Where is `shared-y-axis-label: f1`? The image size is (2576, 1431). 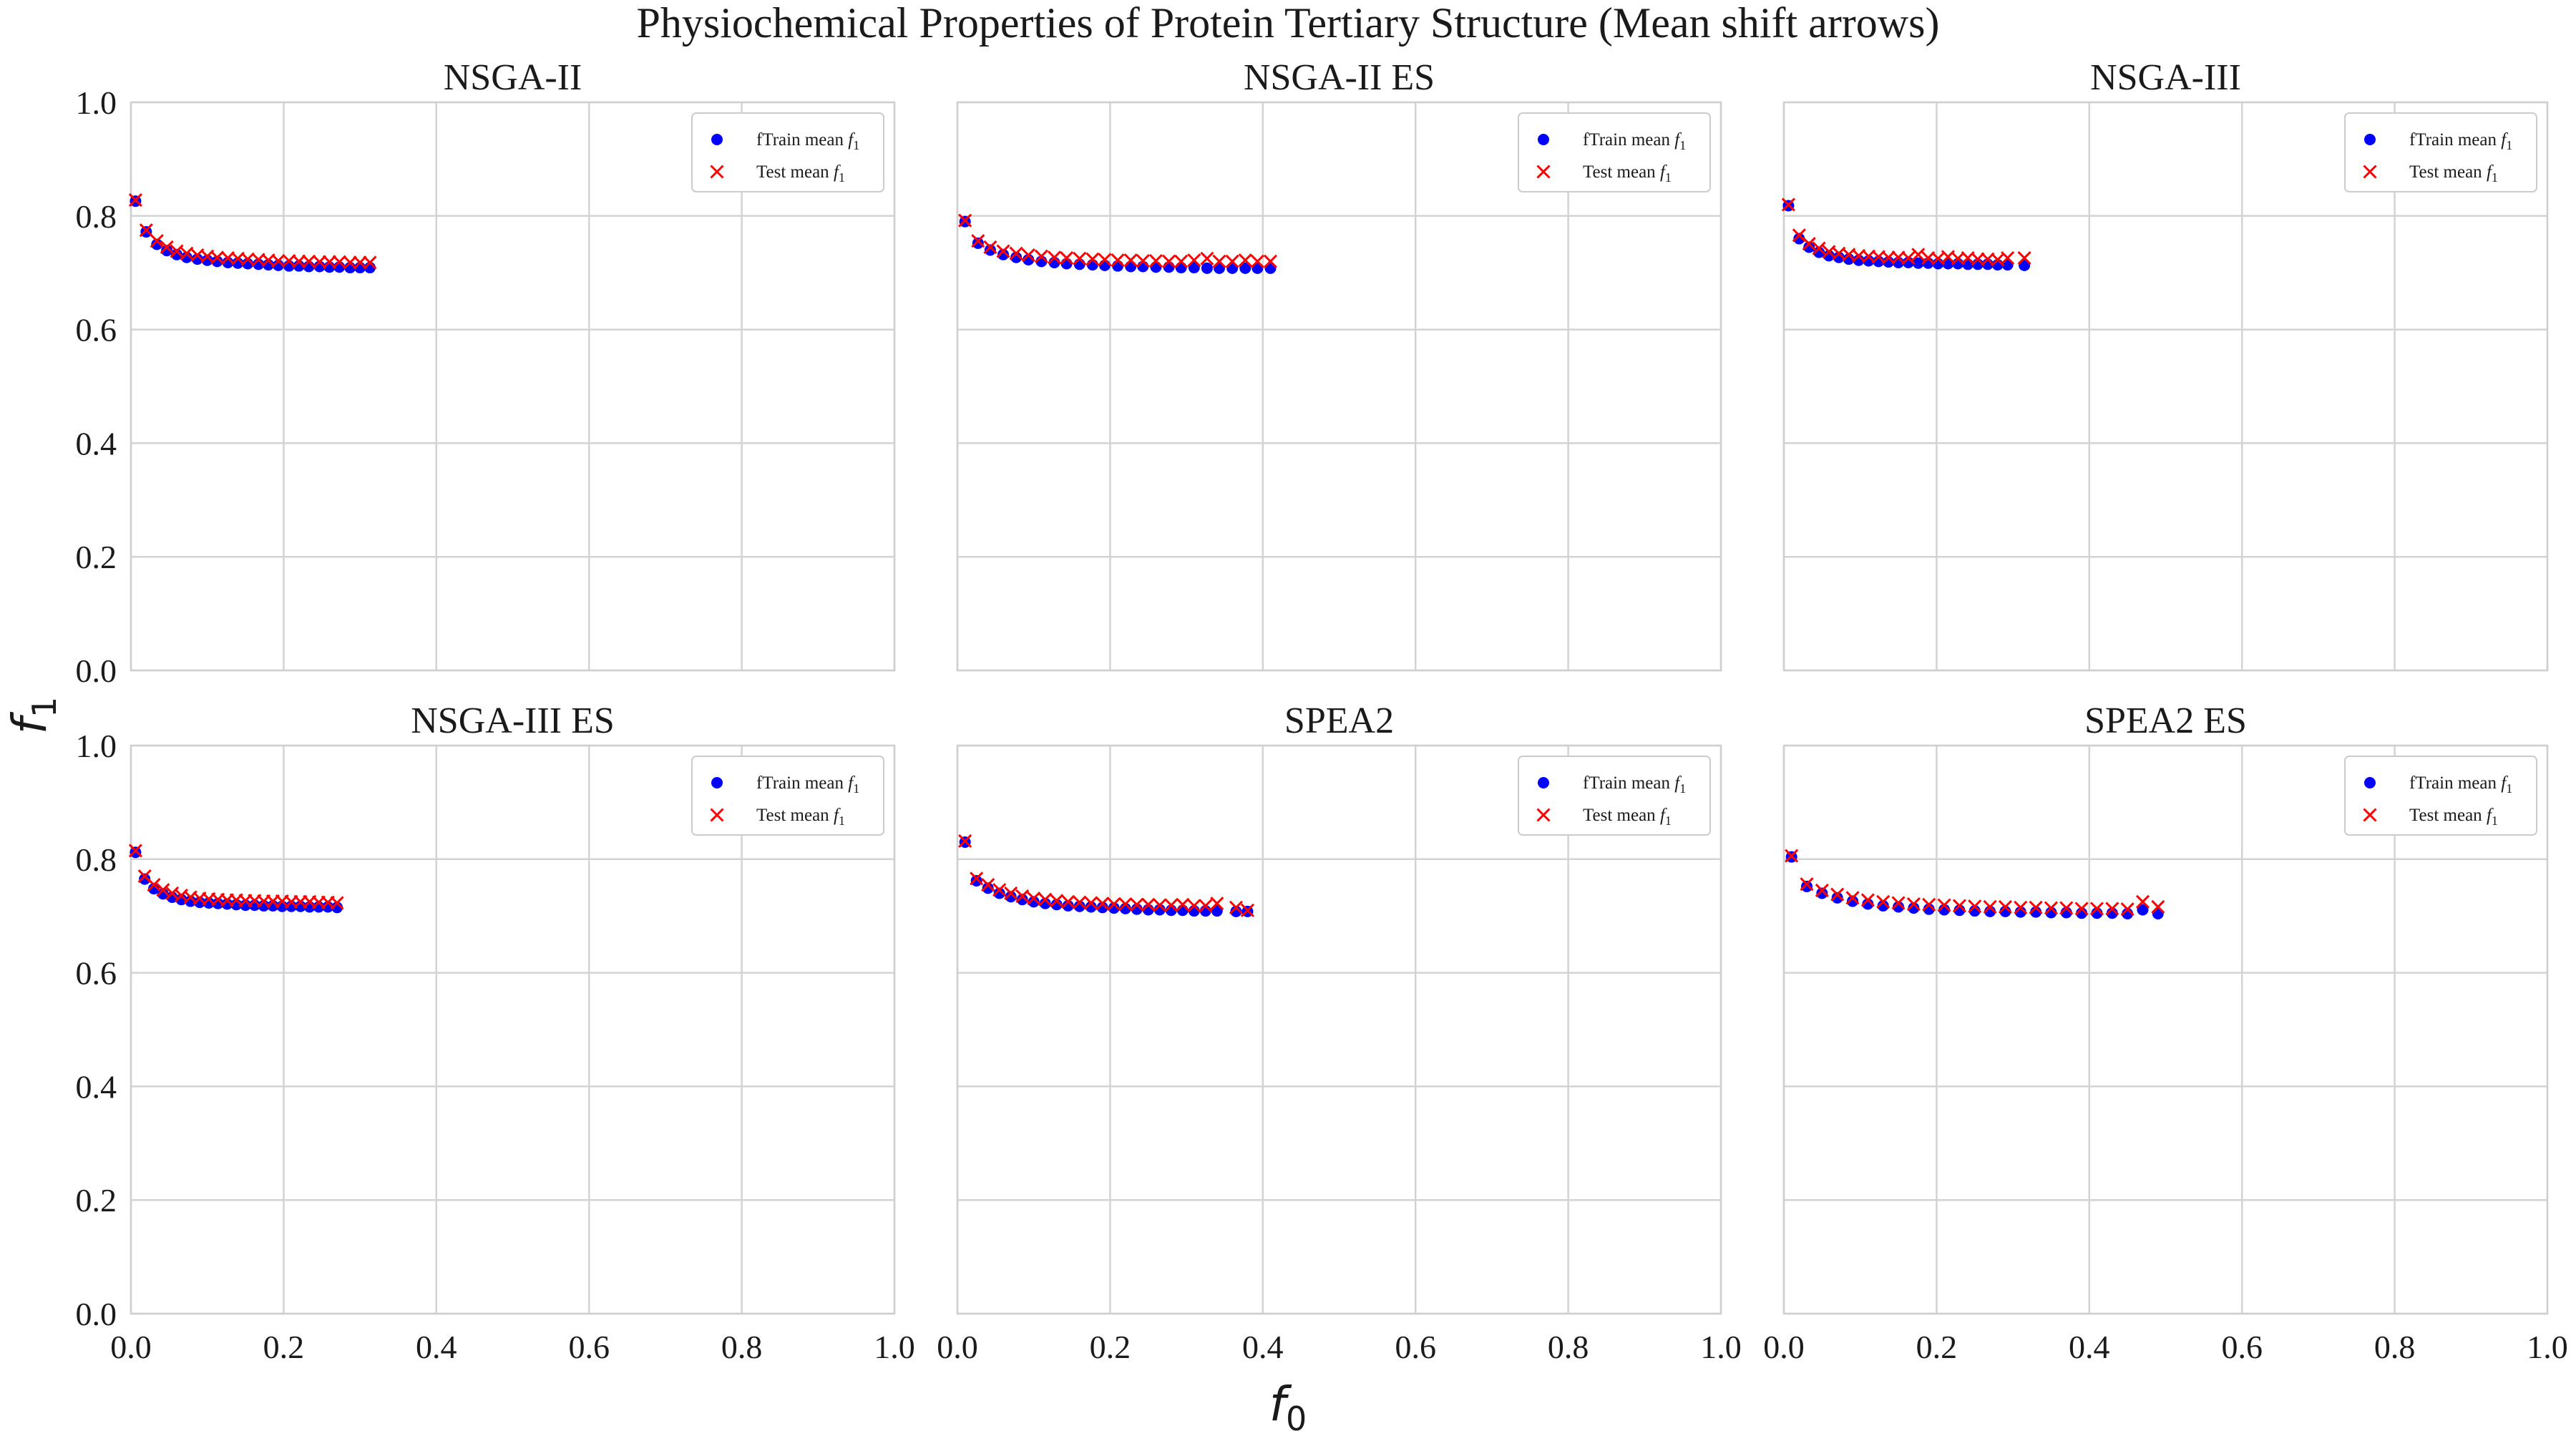 shared-y-axis-label: f1 is located at coordinates (33, 716).